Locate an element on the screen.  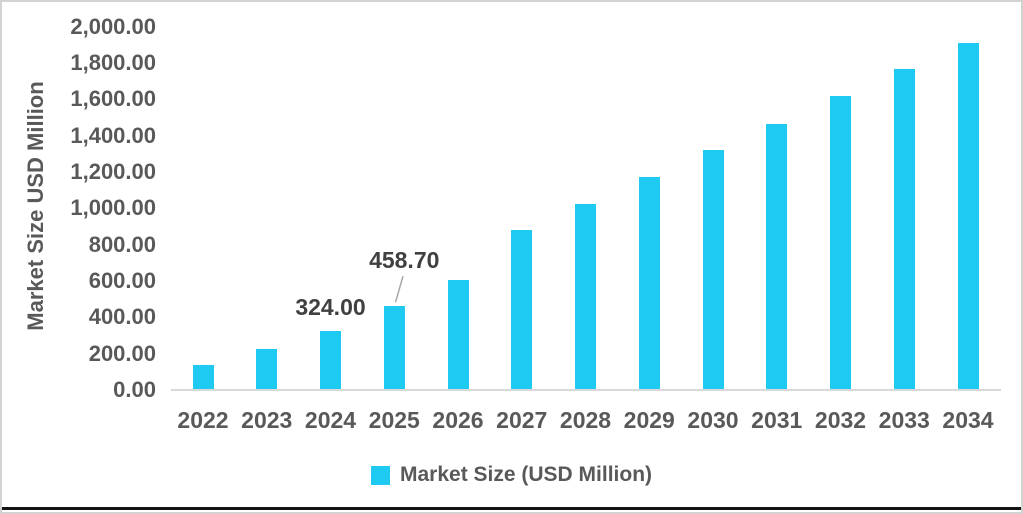
bar-2022 is located at coordinates (203, 377).